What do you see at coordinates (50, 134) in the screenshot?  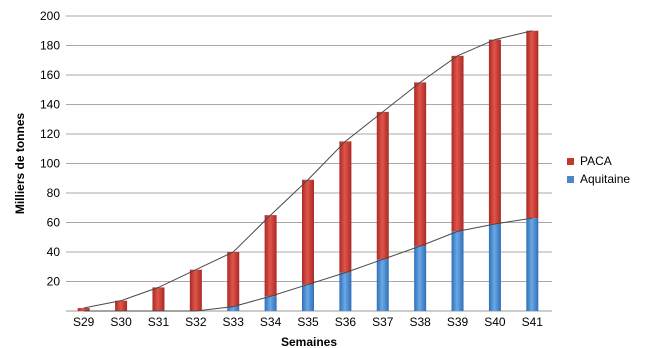 I see `y-tick-label: 120` at bounding box center [50, 134].